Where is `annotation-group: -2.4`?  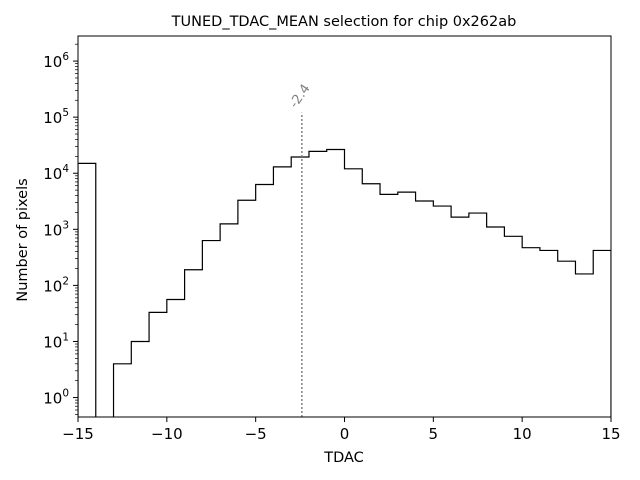 annotation-group: -2.4 is located at coordinates (300, 249).